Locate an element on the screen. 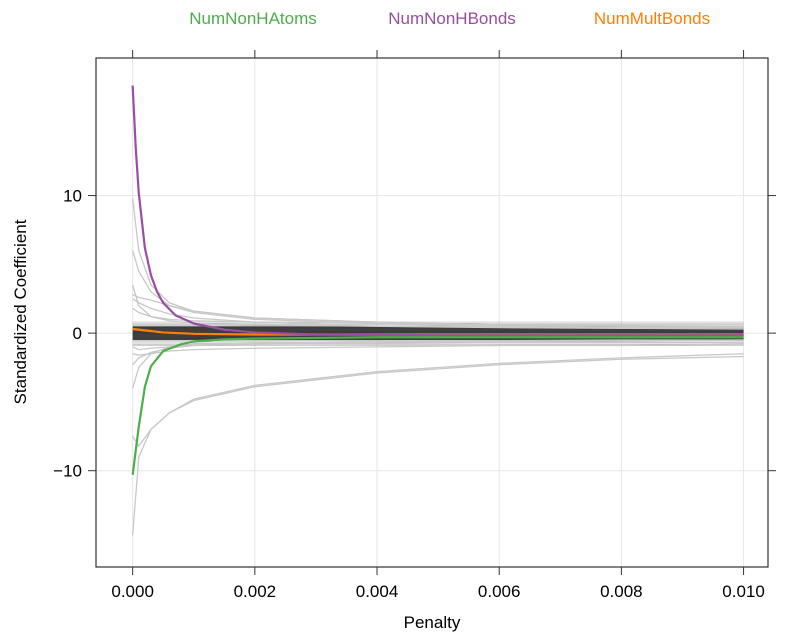 Image resolution: width=787 pixels, height=638 pixels. legend-label-numnonhbonds: NumNonHBonds is located at coordinates (452, 18).